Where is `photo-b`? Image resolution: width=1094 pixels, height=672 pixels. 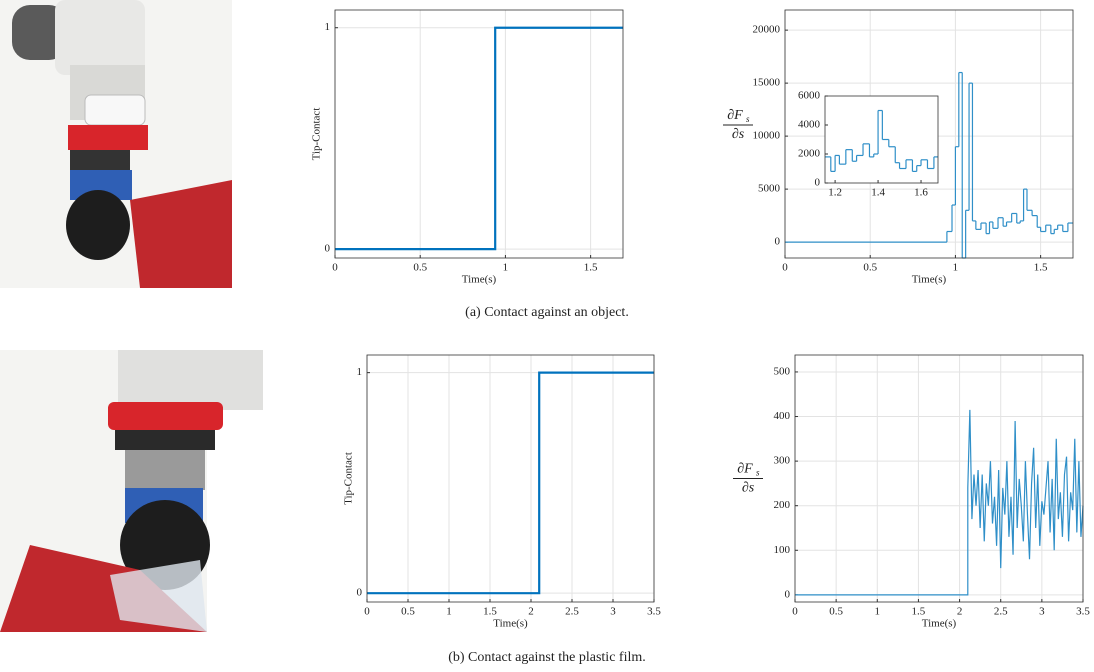
photo-b is located at coordinates (131, 491).